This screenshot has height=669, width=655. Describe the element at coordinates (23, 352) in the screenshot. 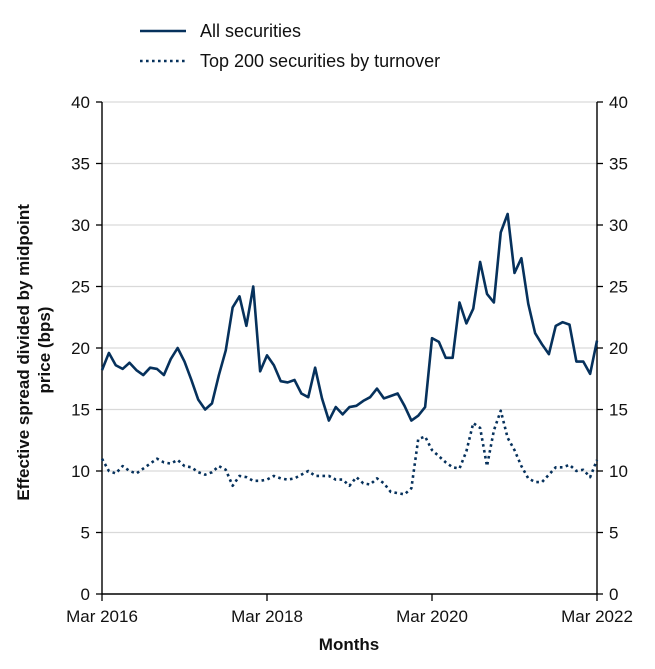

I see `y-axis-title-line-1: Effective spread divided by midpoint` at that location.